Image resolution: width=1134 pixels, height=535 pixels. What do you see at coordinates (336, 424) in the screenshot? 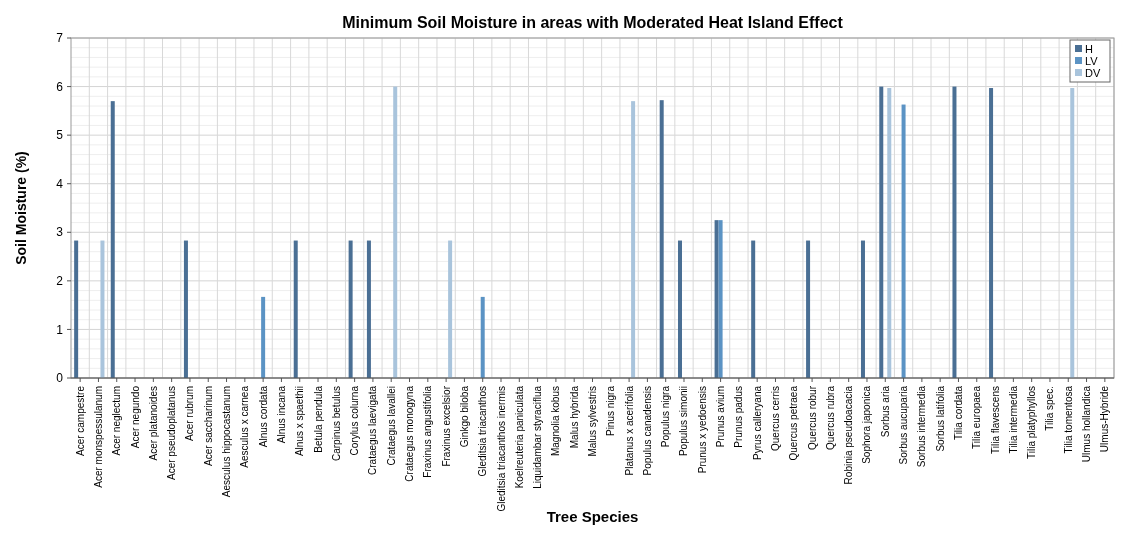
I see `x-tick-label: Carpinus betulus` at bounding box center [336, 424].